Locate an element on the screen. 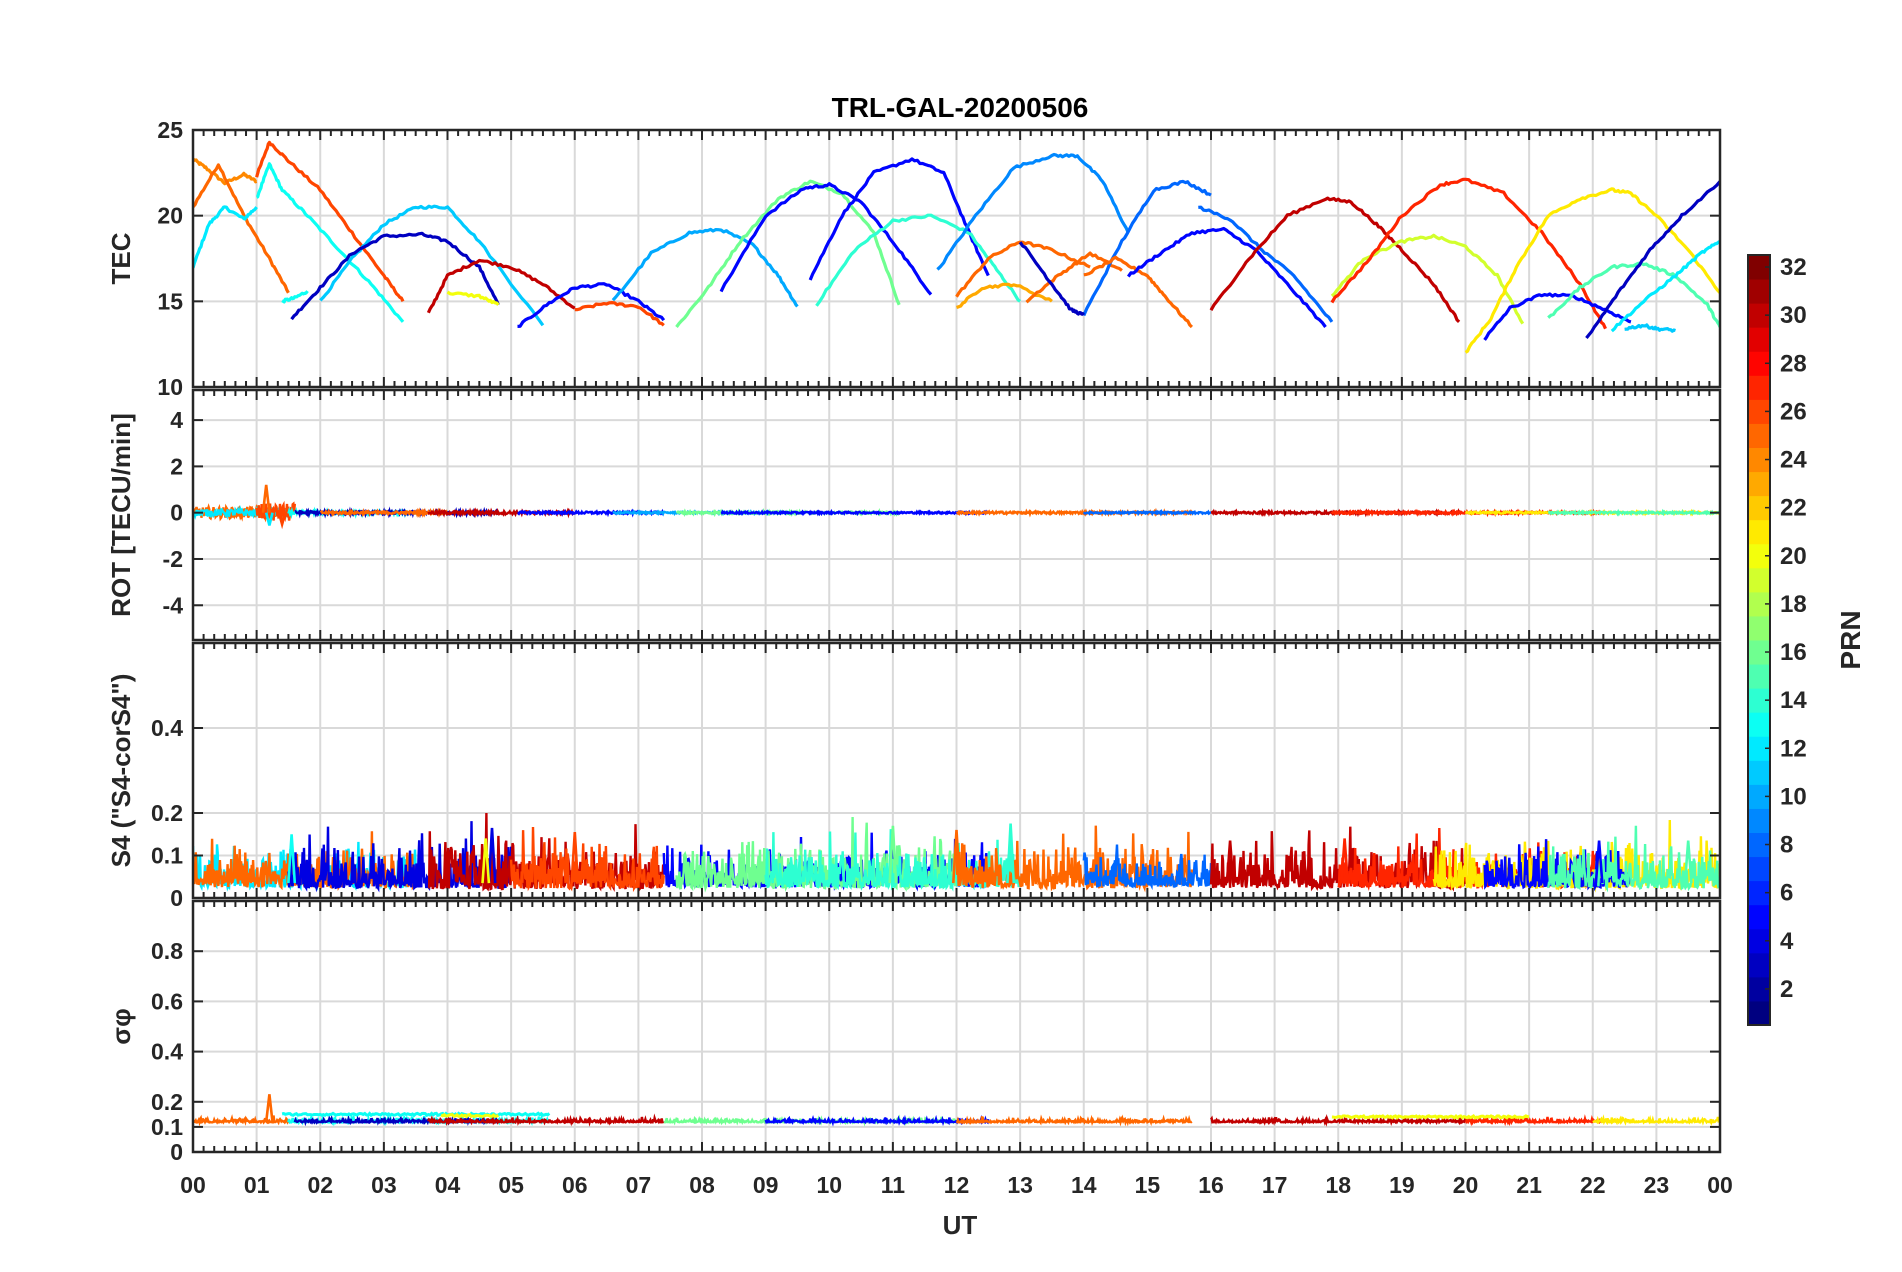  colorbar-tick-label: 2 is located at coordinates (1786, 989).